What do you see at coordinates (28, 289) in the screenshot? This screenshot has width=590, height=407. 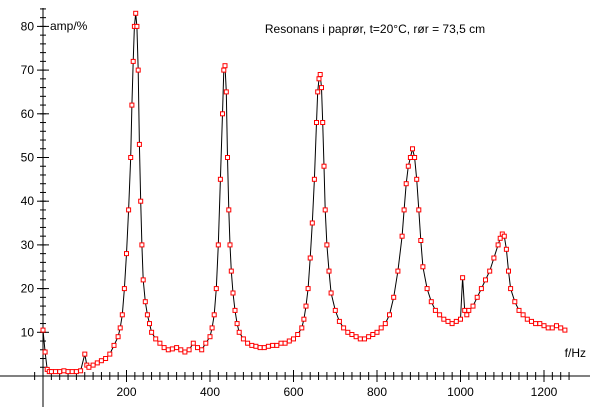 I see `y-tick-label: 20` at bounding box center [28, 289].